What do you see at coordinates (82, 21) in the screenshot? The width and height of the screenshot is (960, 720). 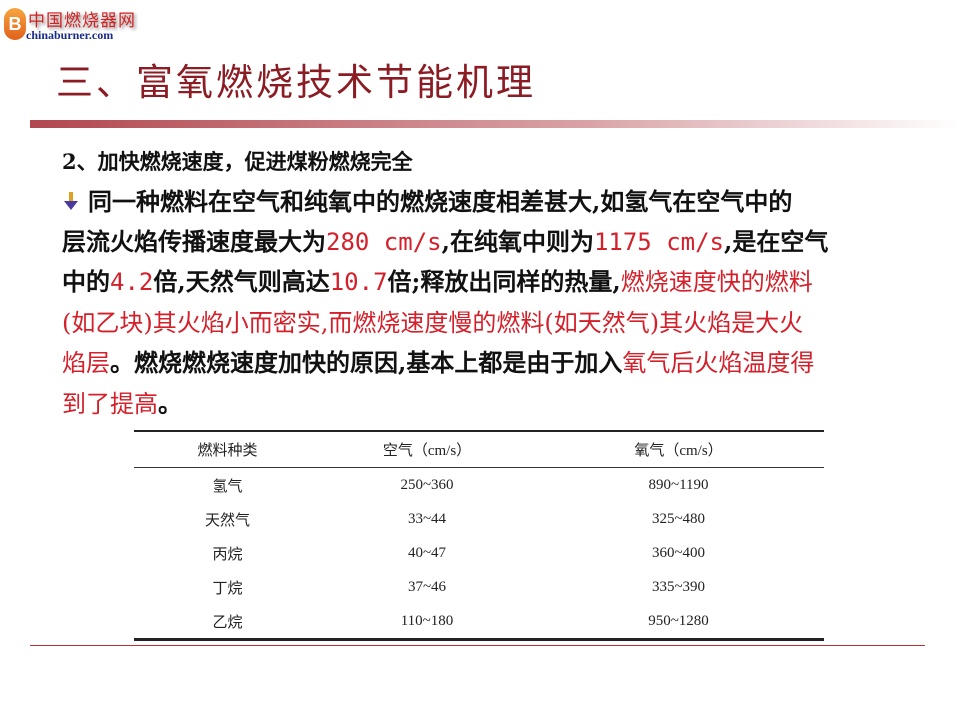 I see `logo-chinese-text: 中国燃烧器网` at bounding box center [82, 21].